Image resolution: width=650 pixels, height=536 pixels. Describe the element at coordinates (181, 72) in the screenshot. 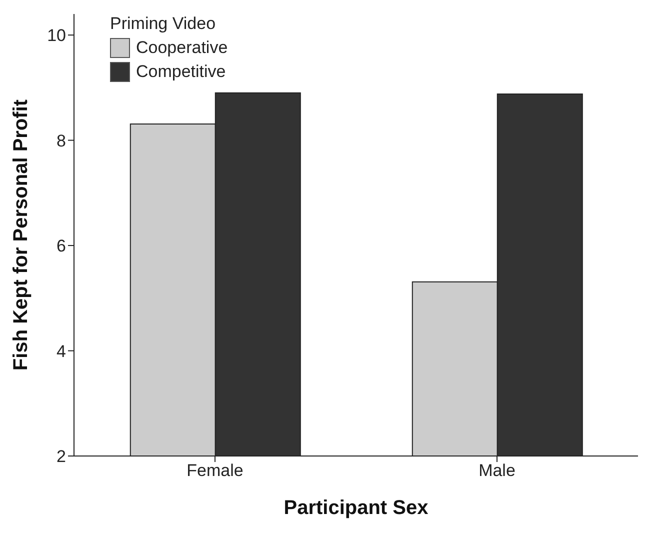

I see `legend-label: Competitive` at that location.